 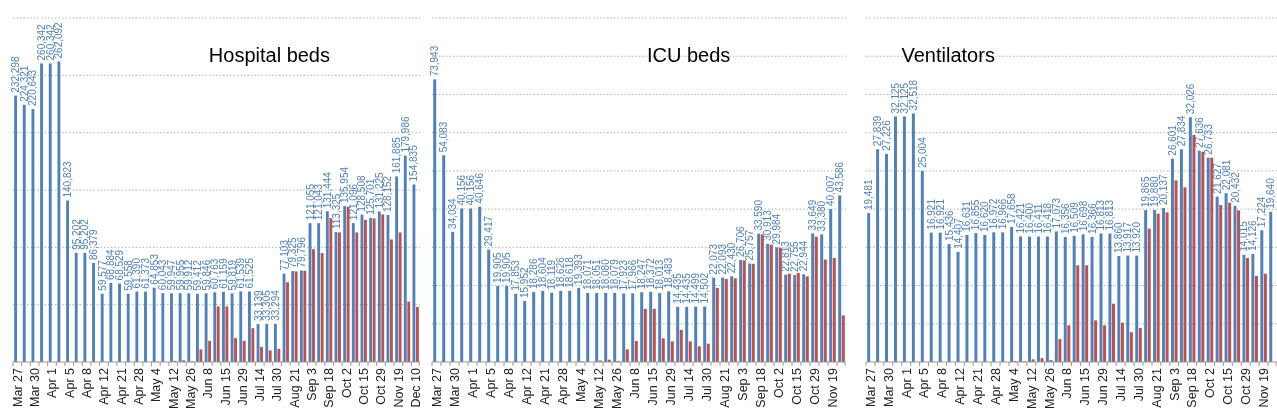 I want to click on data-label: 14,126, so click(x=1253, y=235).